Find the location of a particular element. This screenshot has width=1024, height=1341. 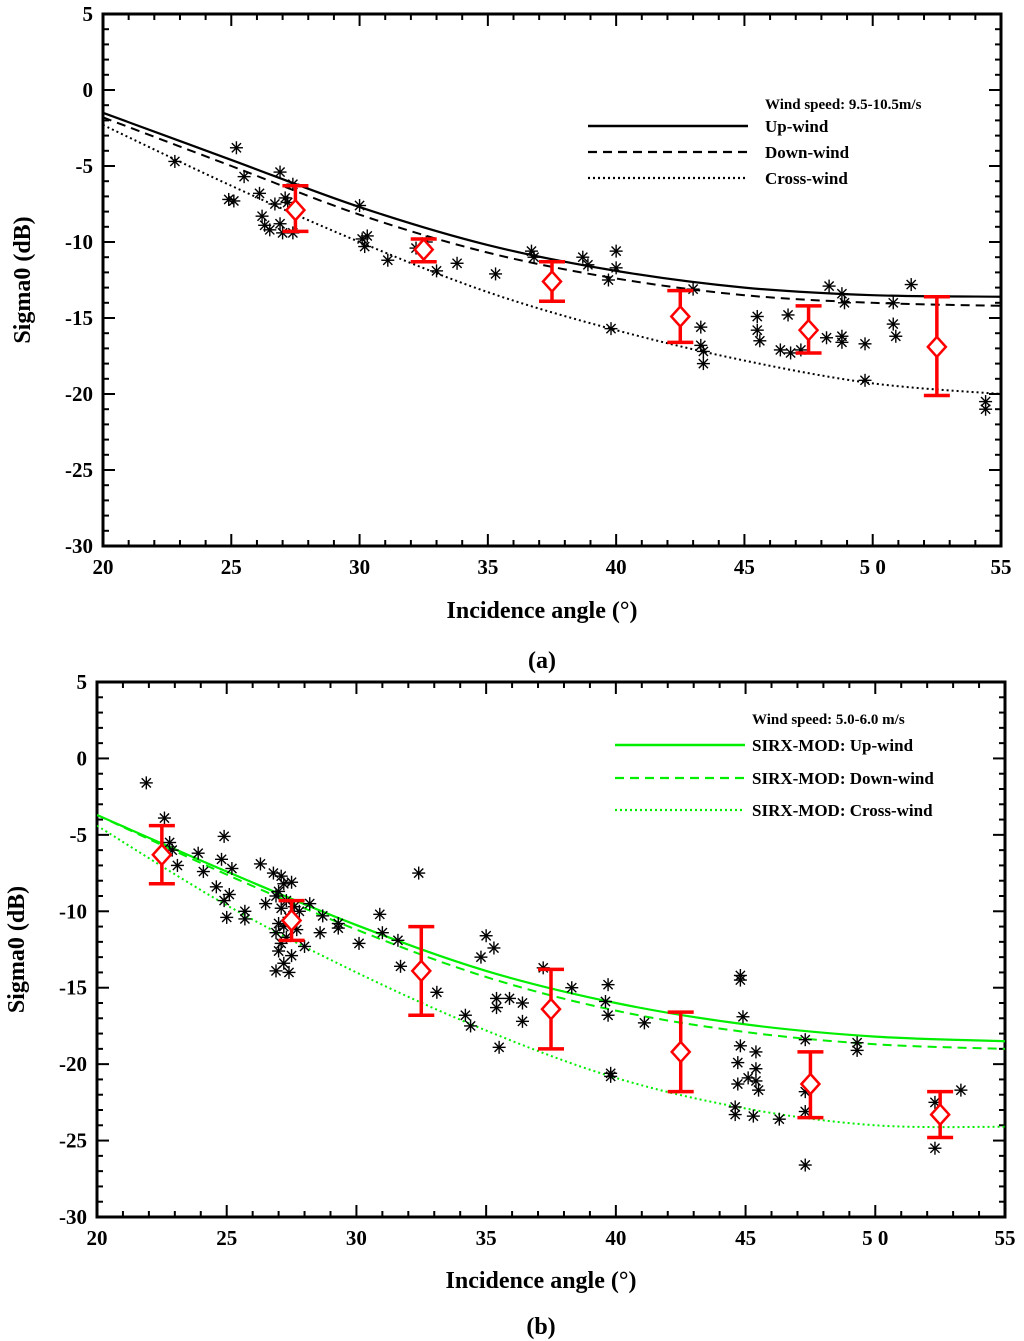

legend-entry: SIRX-MOD: Cross-wind is located at coordinates (842, 810).